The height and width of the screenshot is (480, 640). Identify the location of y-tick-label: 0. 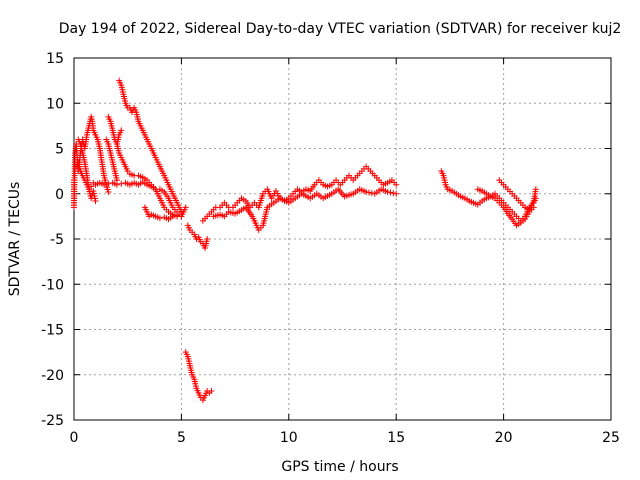
(59, 195).